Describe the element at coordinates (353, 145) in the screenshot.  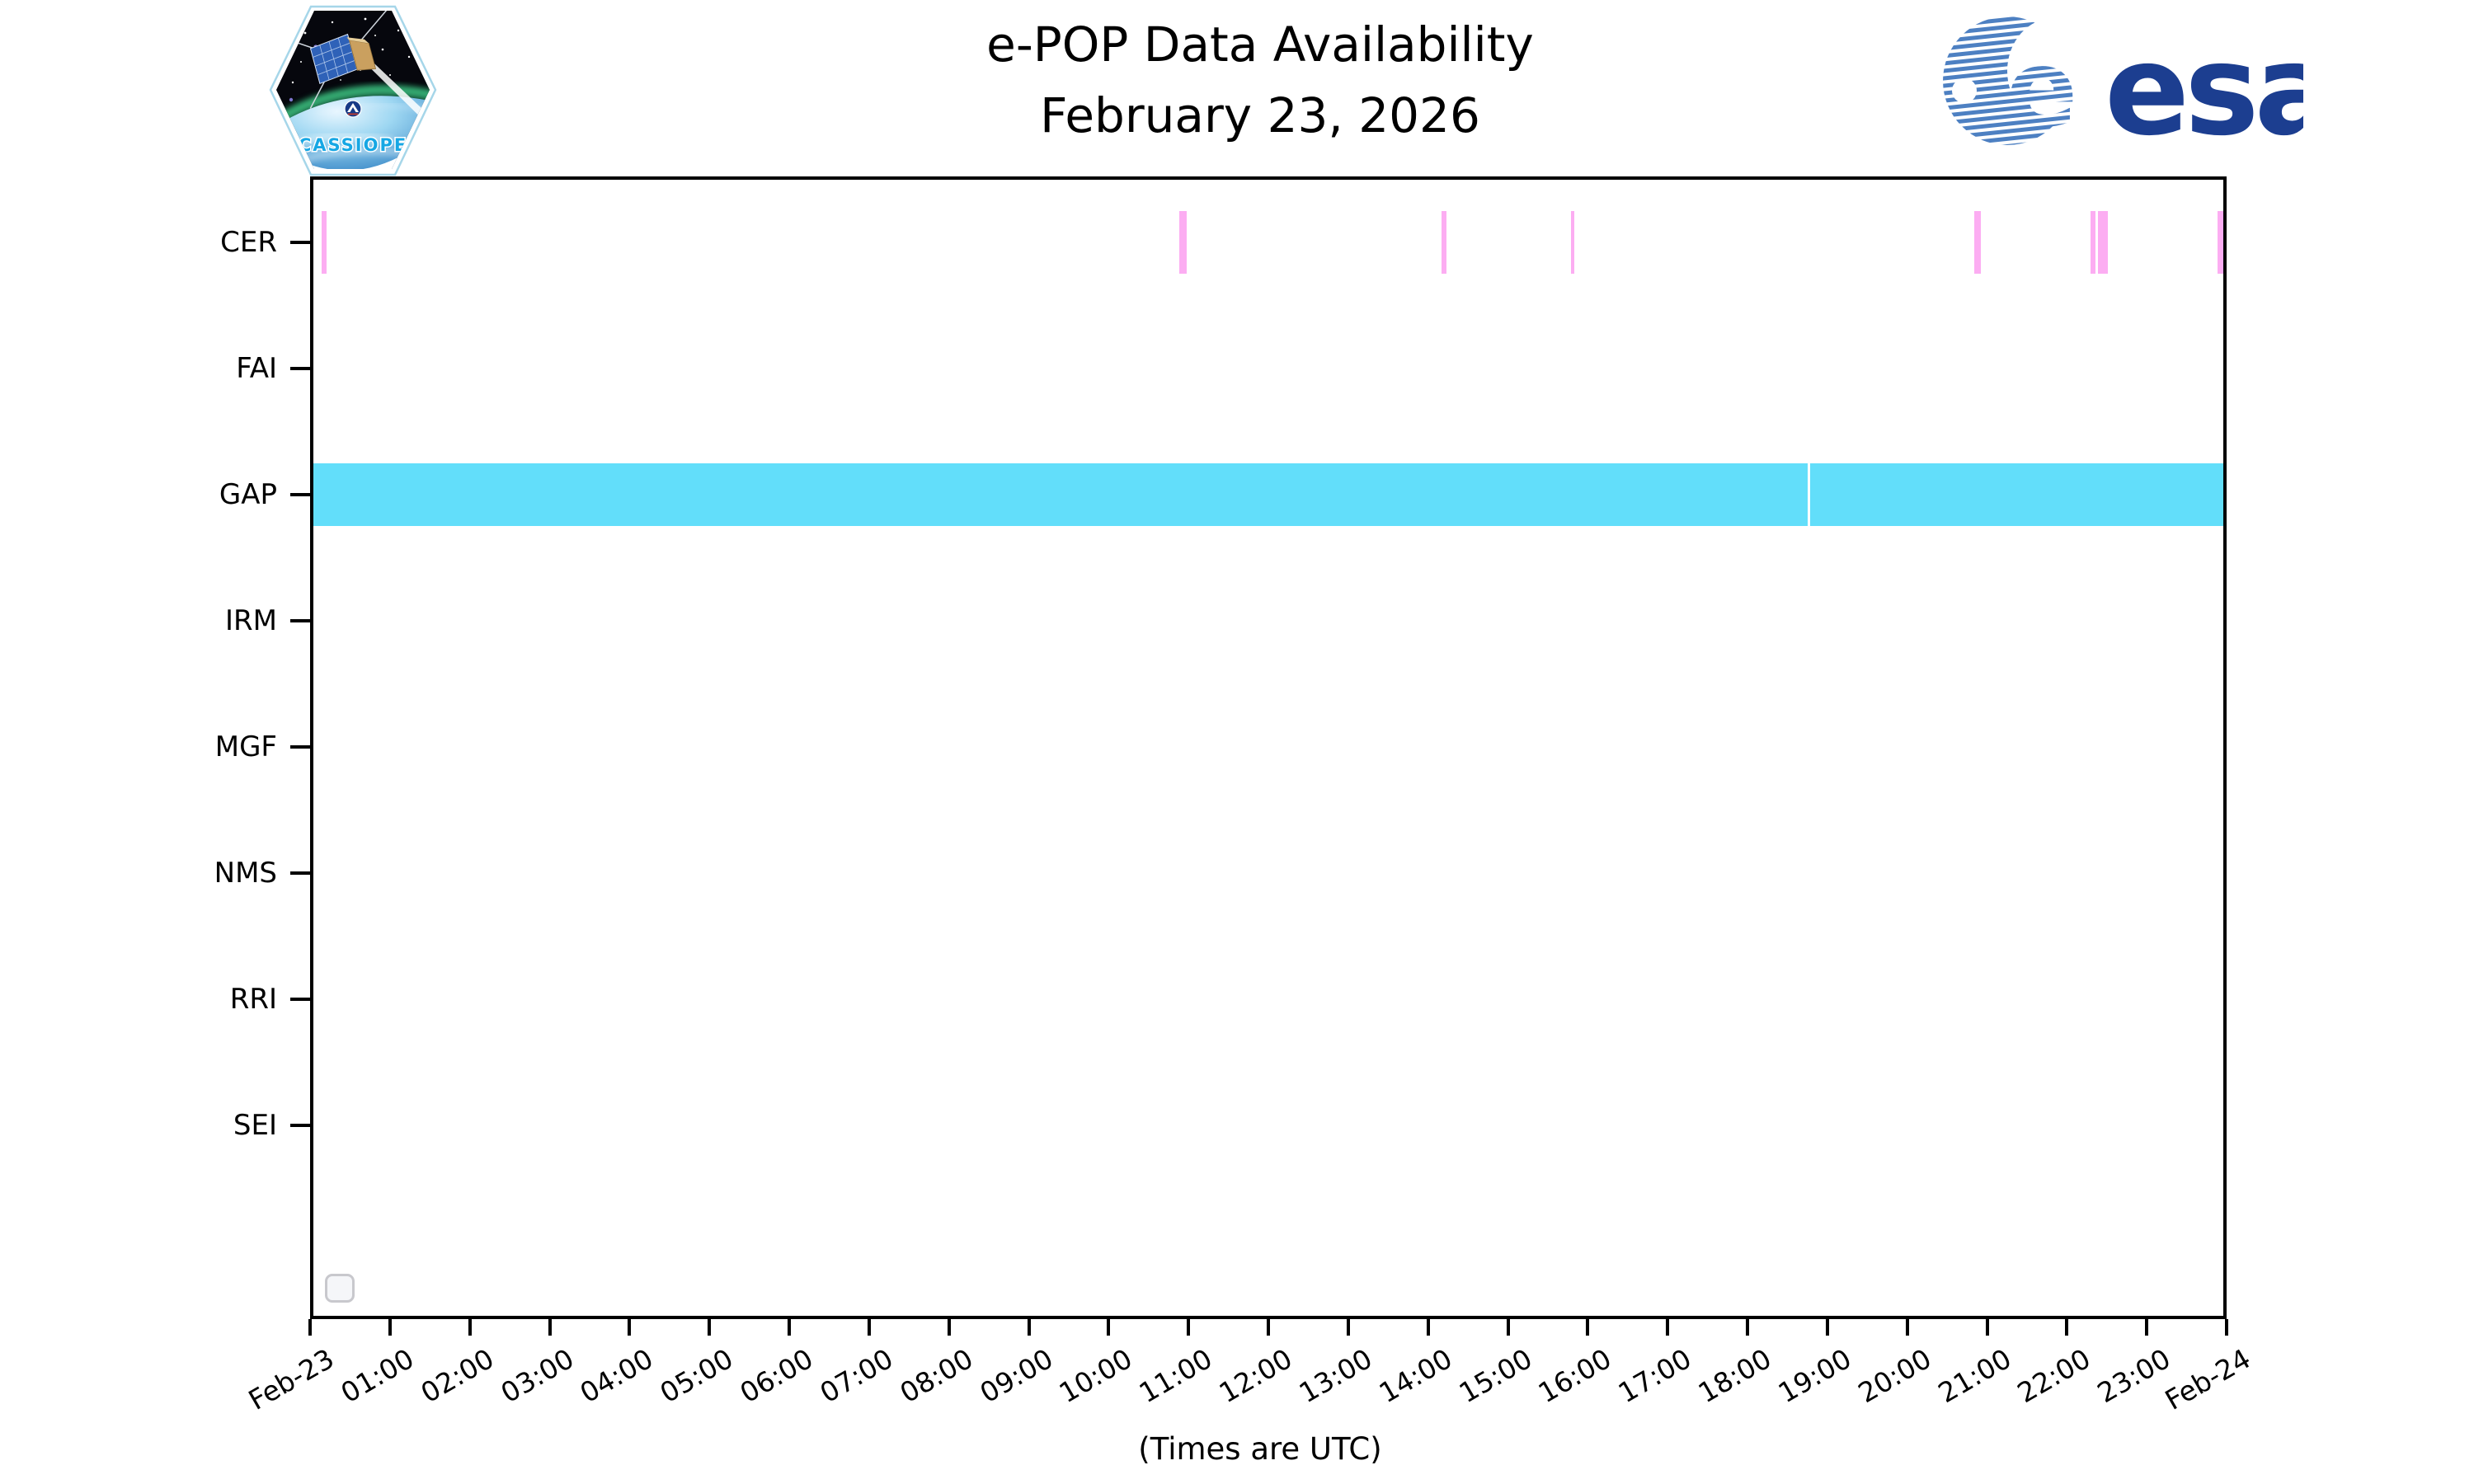
I see `cassiope-patch-label: CASSIOPE` at that location.